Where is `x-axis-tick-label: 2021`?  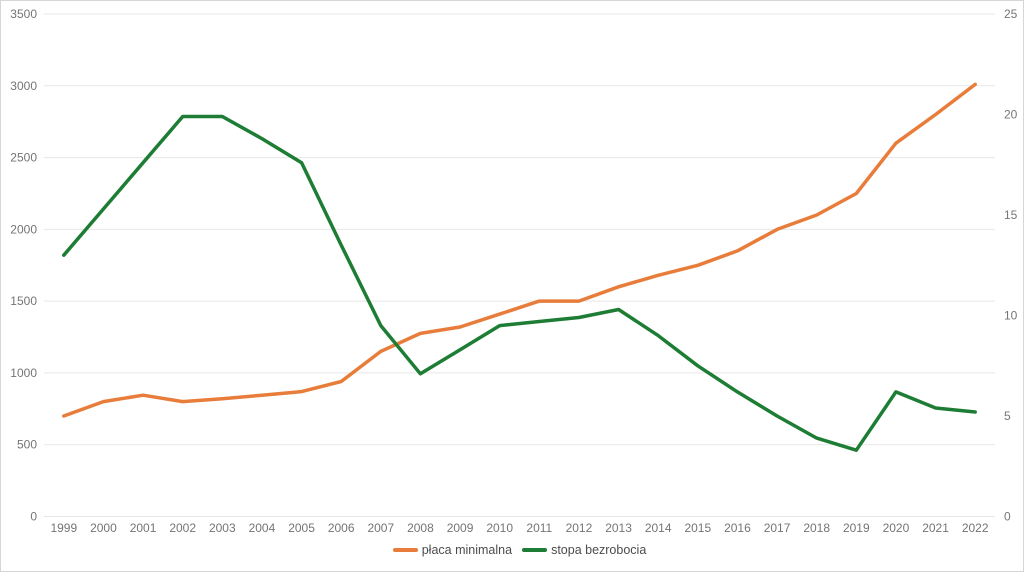
x-axis-tick-label: 2021 is located at coordinates (935, 528).